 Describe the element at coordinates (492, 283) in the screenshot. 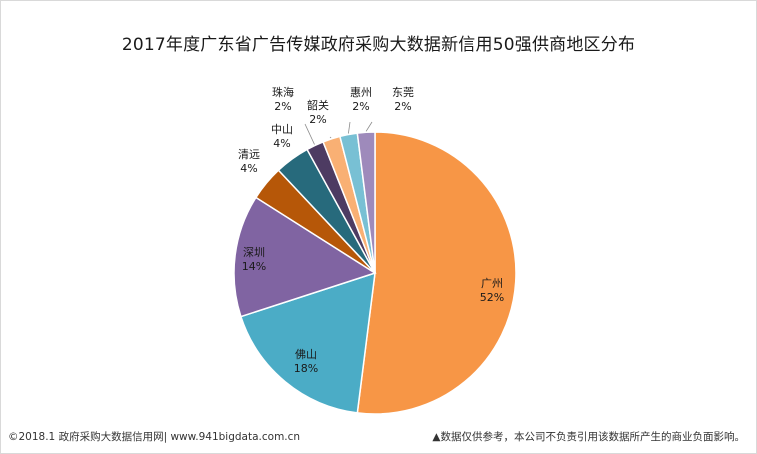

I see `slice-name-label: 广州` at that location.